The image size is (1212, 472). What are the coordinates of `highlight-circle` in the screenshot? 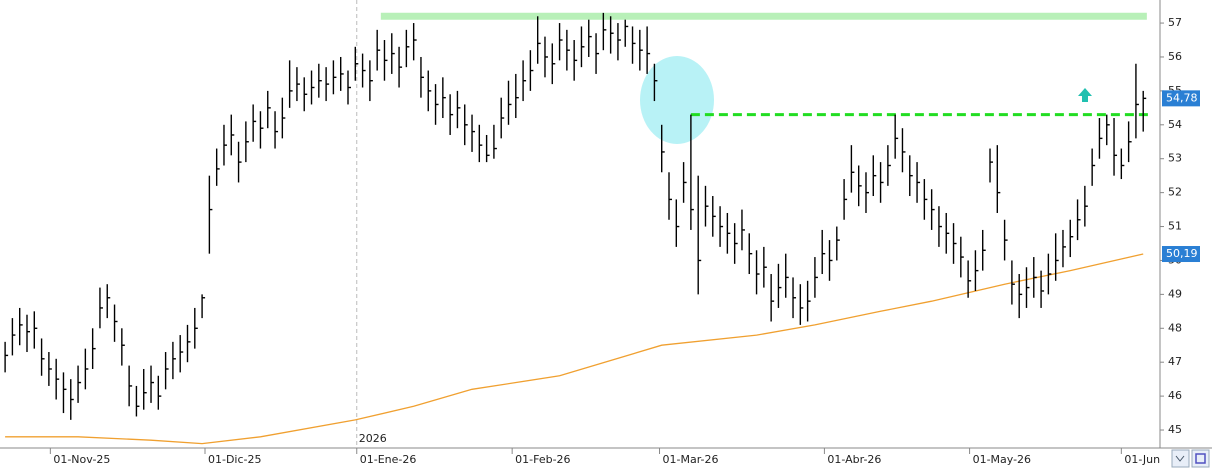 It's located at (677, 100).